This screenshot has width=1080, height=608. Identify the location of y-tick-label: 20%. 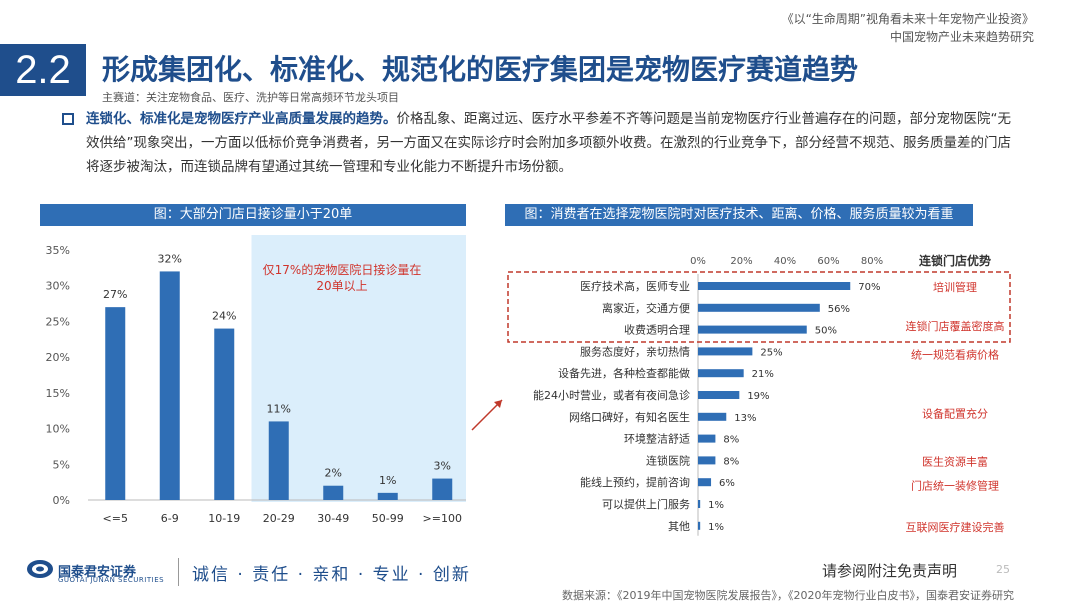
(58, 357).